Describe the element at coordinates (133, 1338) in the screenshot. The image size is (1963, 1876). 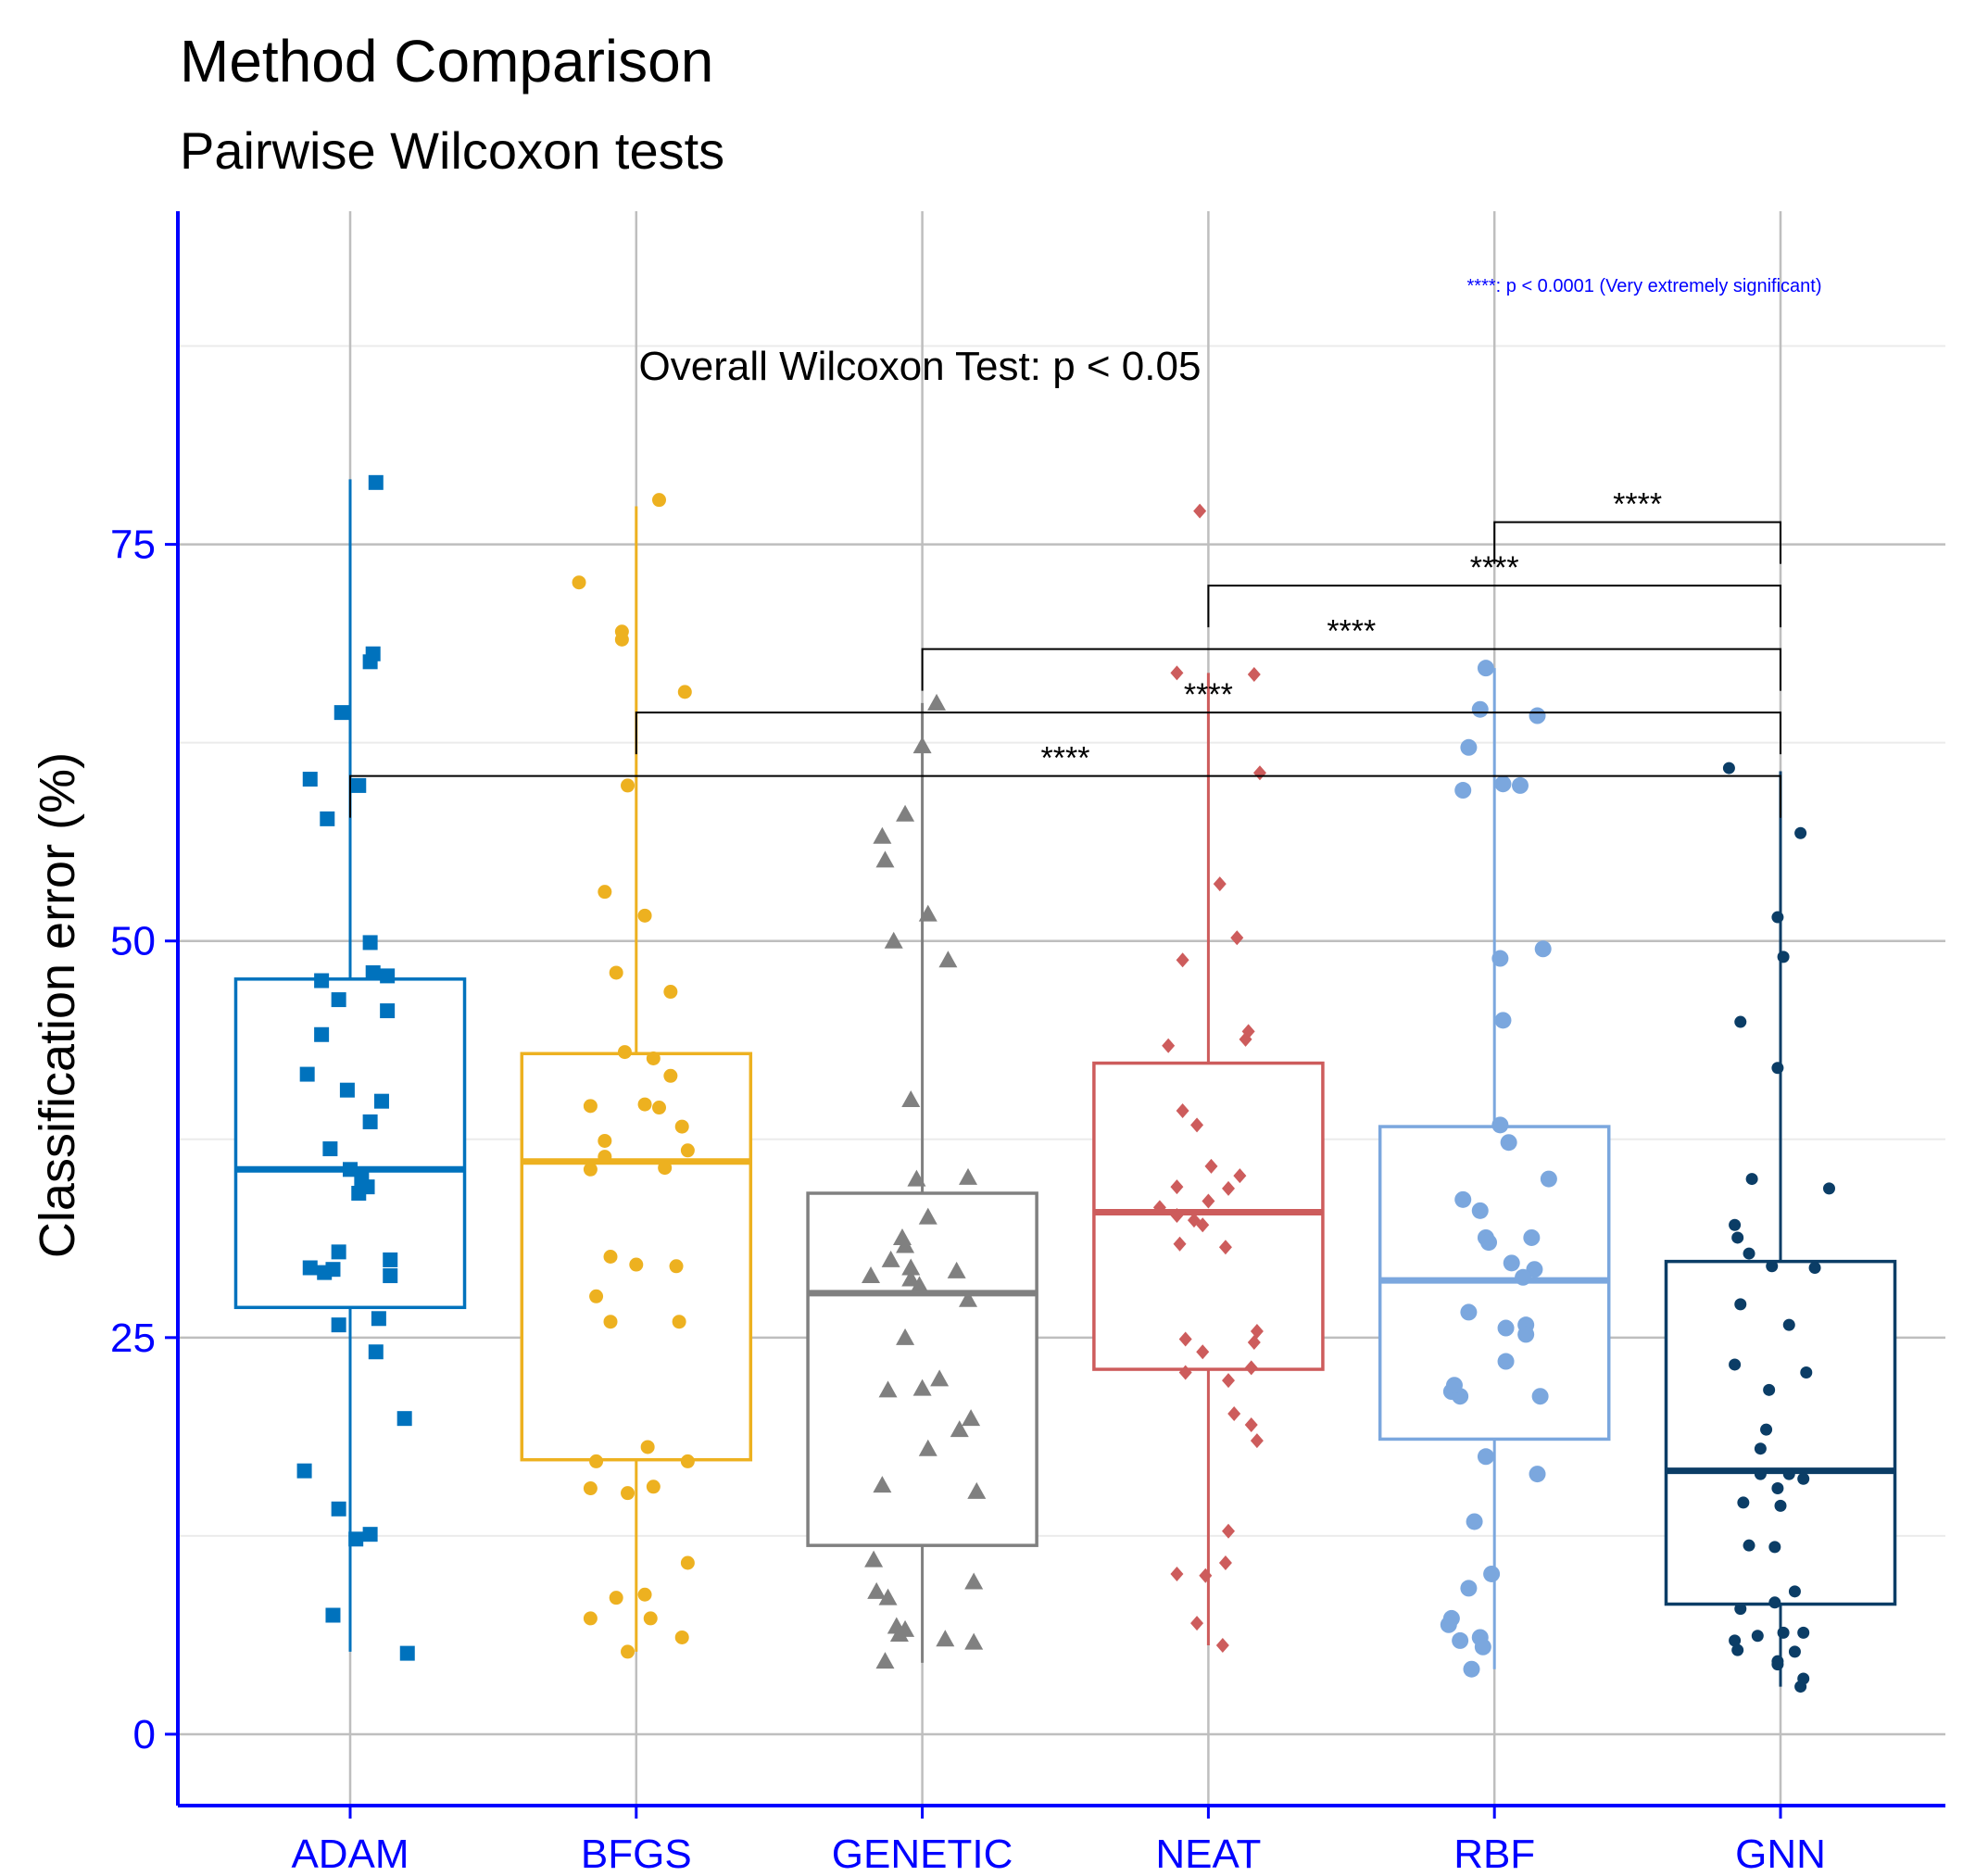
I see `y-tick-label: 25` at that location.